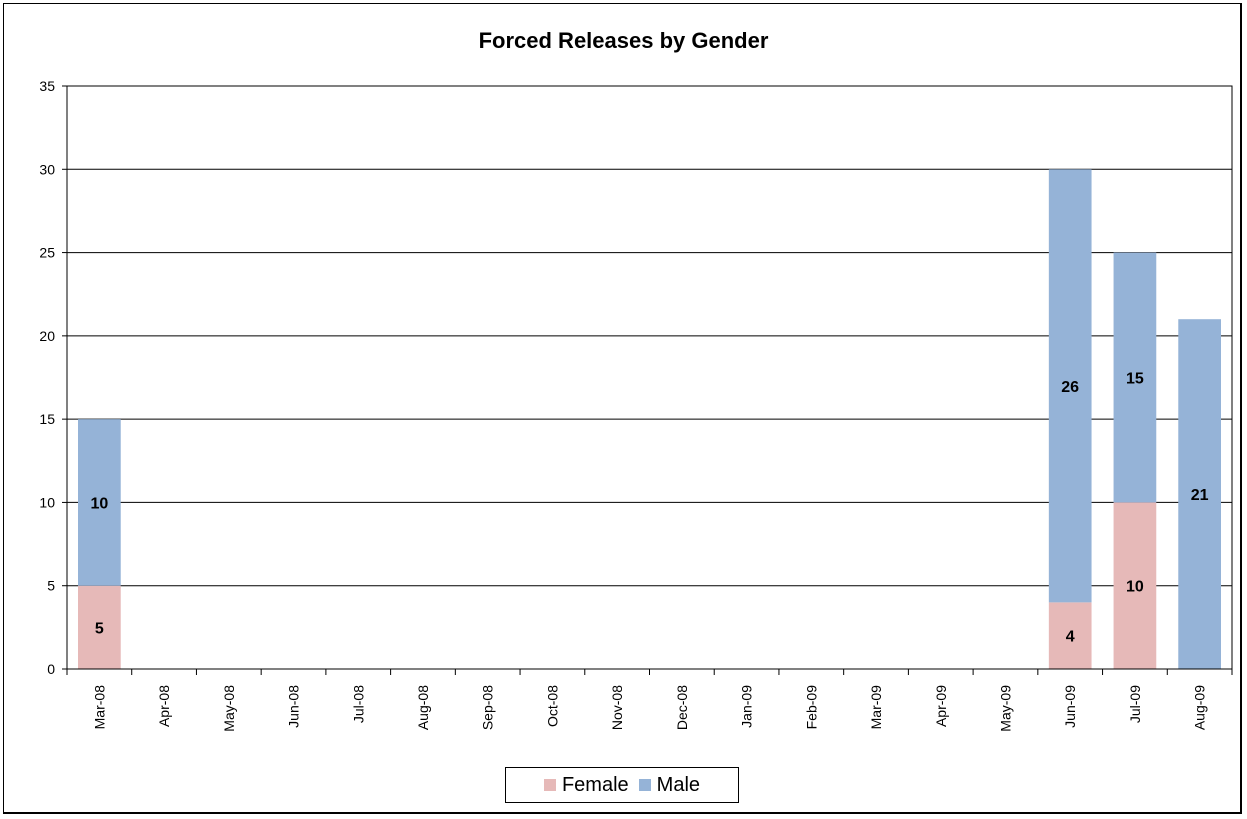  I want to click on y-tick-label: 0, so click(51, 669).